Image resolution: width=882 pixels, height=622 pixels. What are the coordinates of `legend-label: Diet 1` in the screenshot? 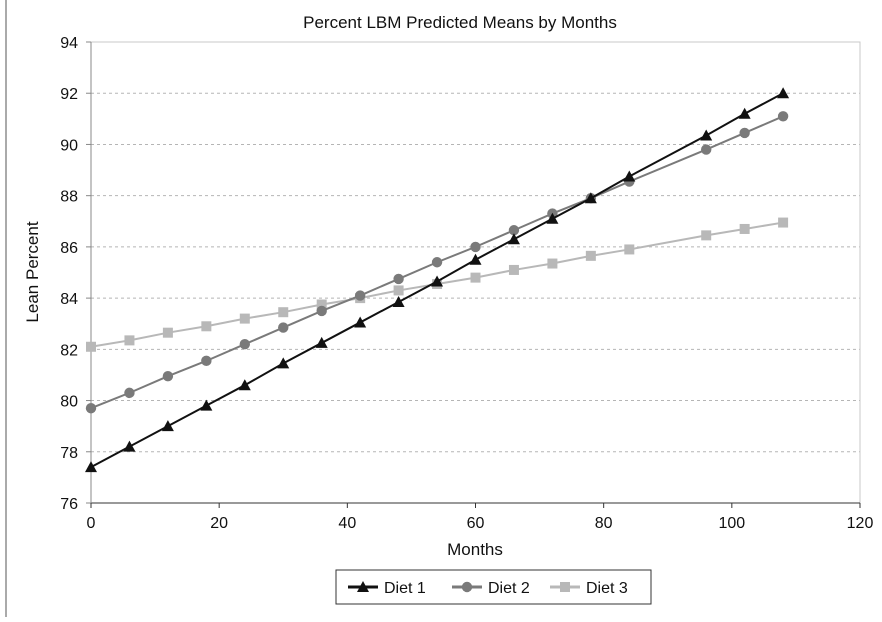 It's located at (405, 588).